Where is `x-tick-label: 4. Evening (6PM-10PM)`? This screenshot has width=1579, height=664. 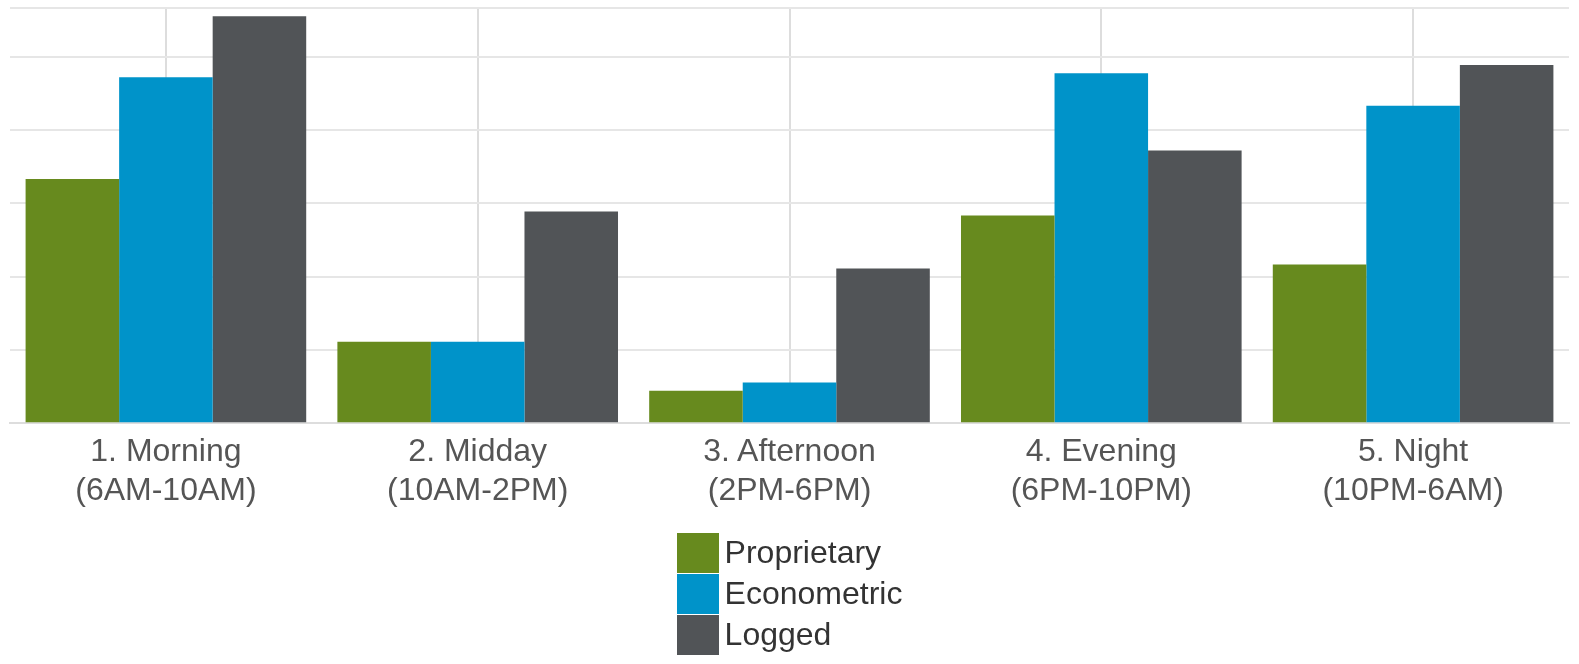
x-tick-label: 4. Evening (6PM-10PM) is located at coordinates (1101, 469).